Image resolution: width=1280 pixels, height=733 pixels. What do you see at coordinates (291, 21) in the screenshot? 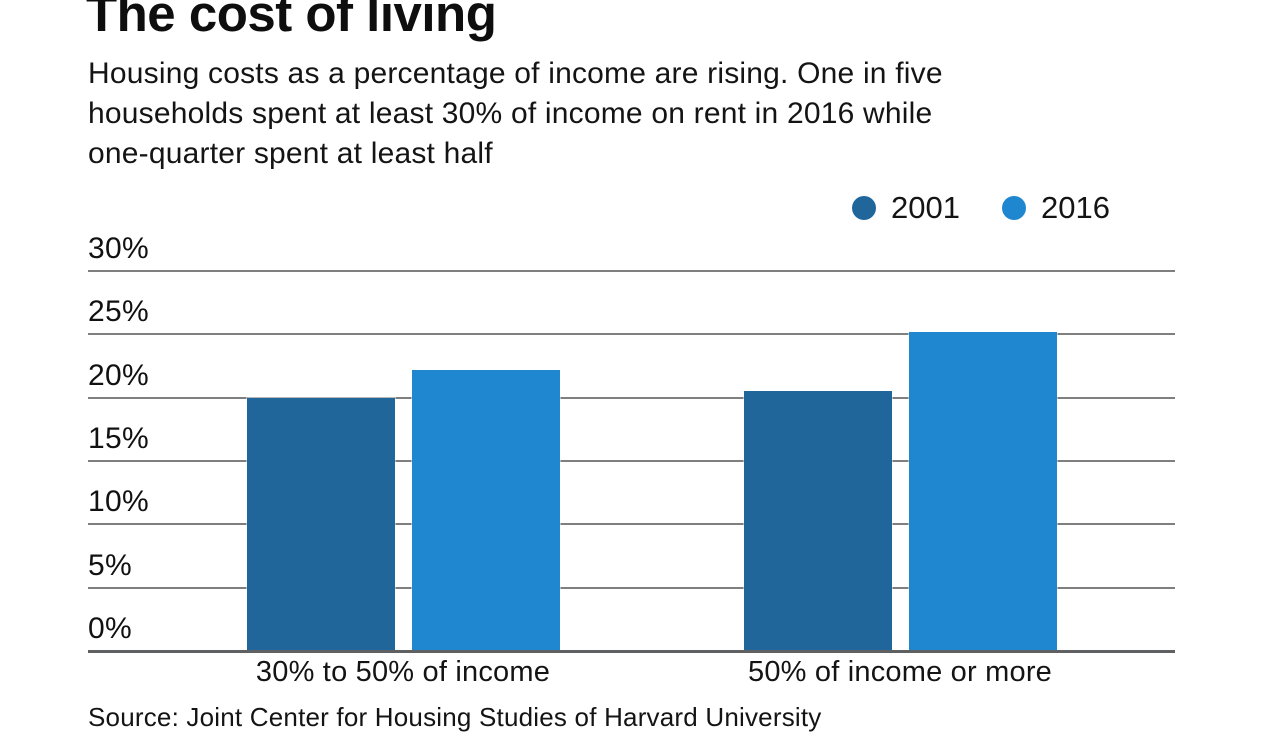
I see `page-title: The cost of living` at bounding box center [291, 21].